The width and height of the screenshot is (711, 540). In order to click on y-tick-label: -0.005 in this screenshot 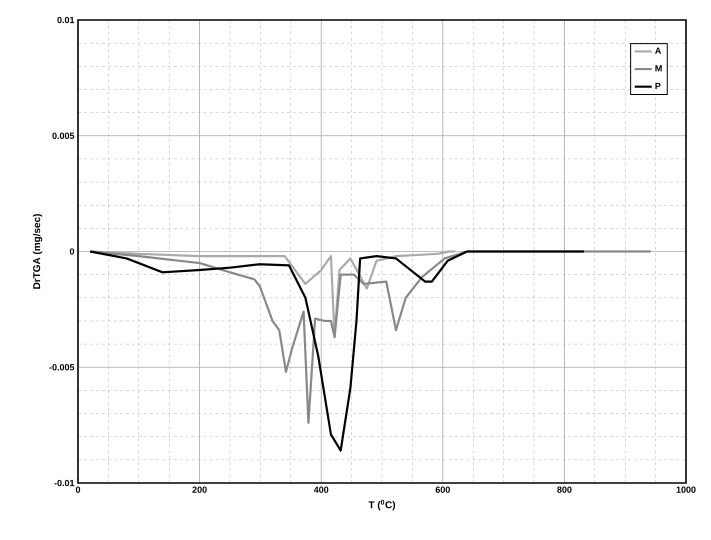, I will do `click(61, 367)`.